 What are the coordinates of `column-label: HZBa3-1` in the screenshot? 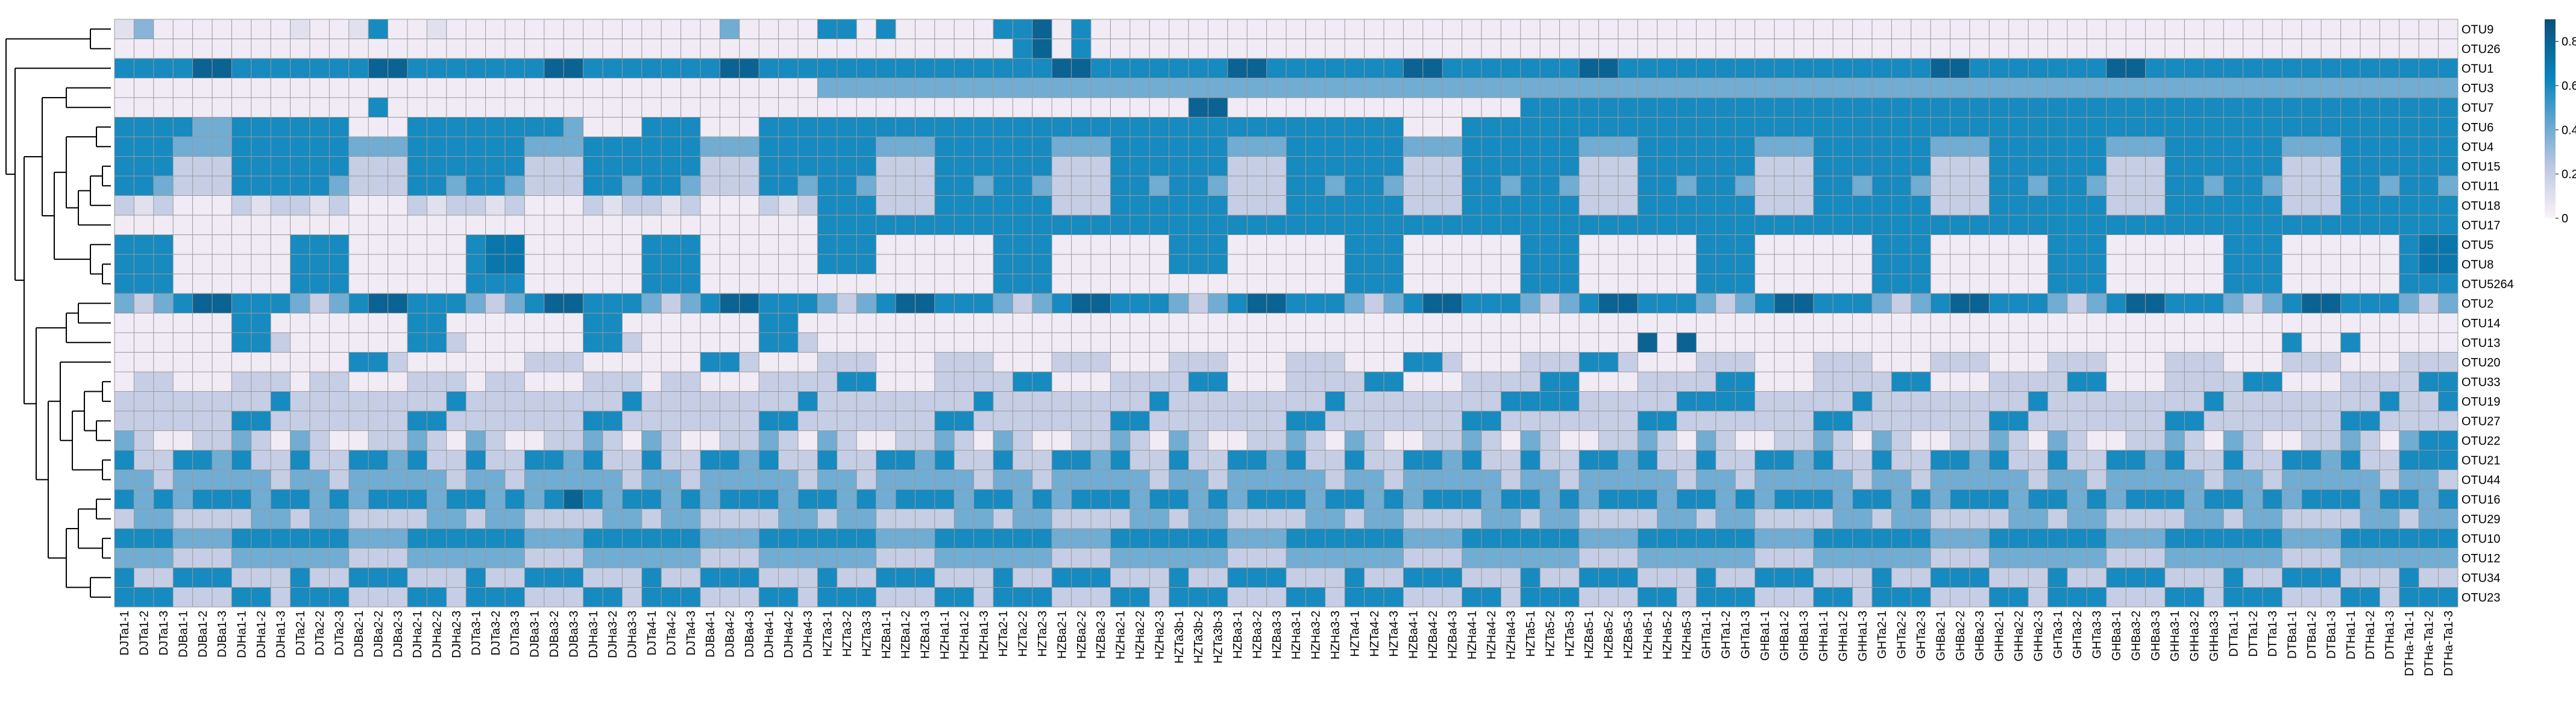 It's located at (1238, 635).